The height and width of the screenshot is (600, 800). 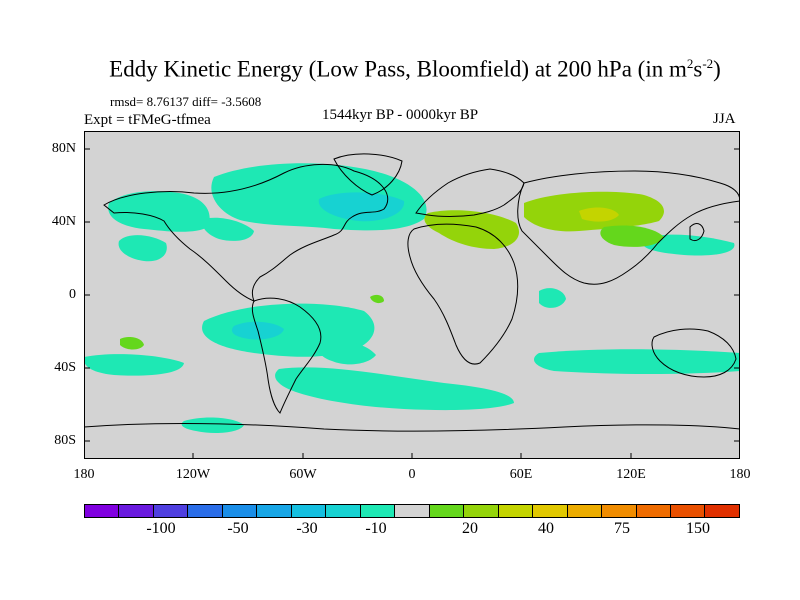 I want to click on colorbar-label: -10, so click(x=376, y=528).